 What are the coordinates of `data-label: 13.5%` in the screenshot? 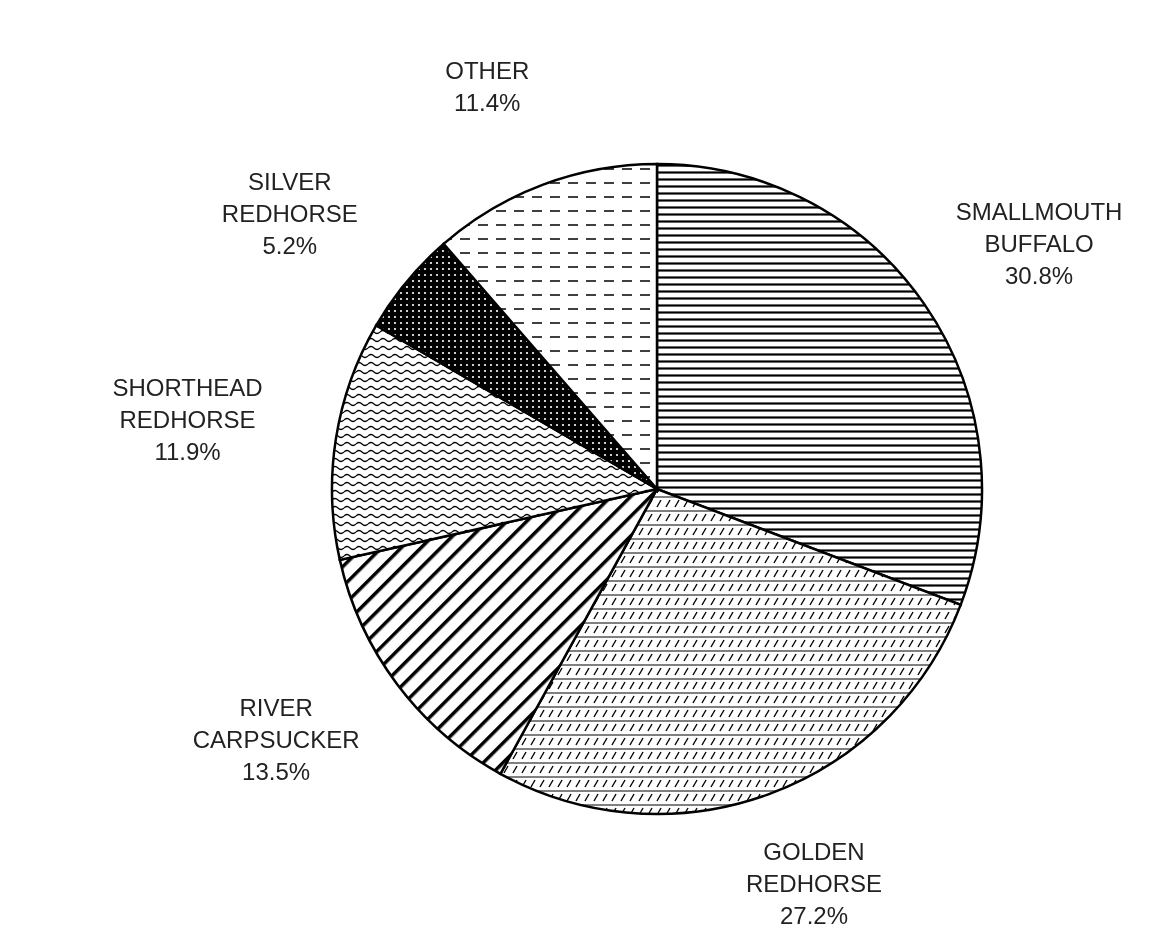 It's located at (276, 771).